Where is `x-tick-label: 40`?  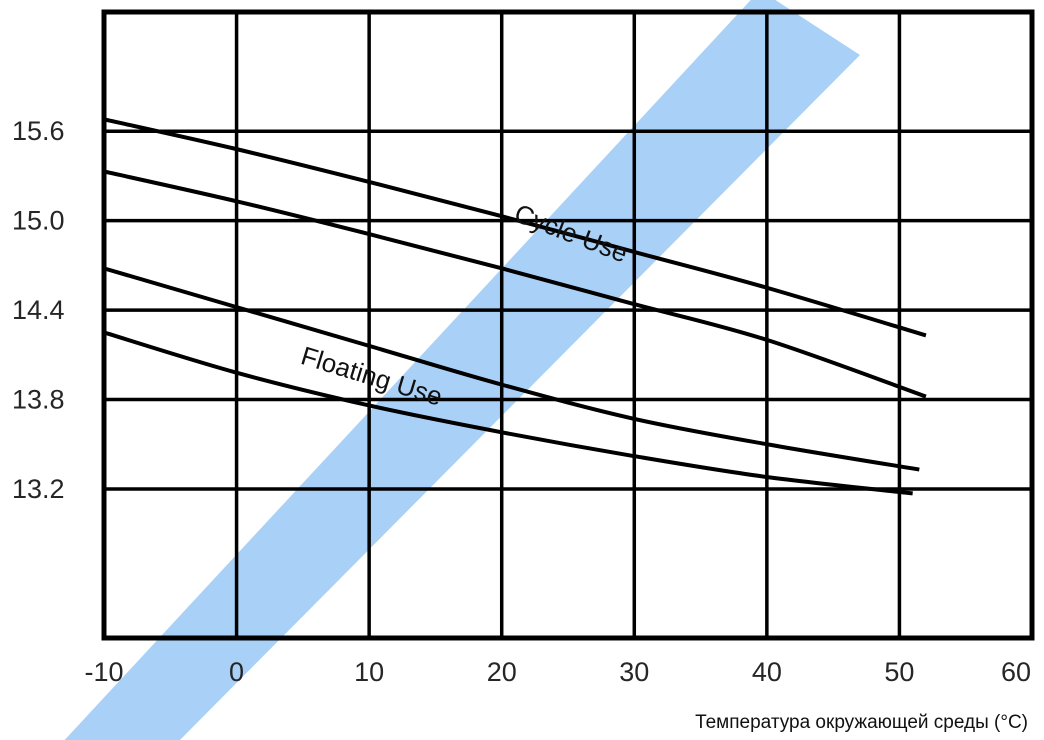
x-tick-label: 40 is located at coordinates (767, 672).